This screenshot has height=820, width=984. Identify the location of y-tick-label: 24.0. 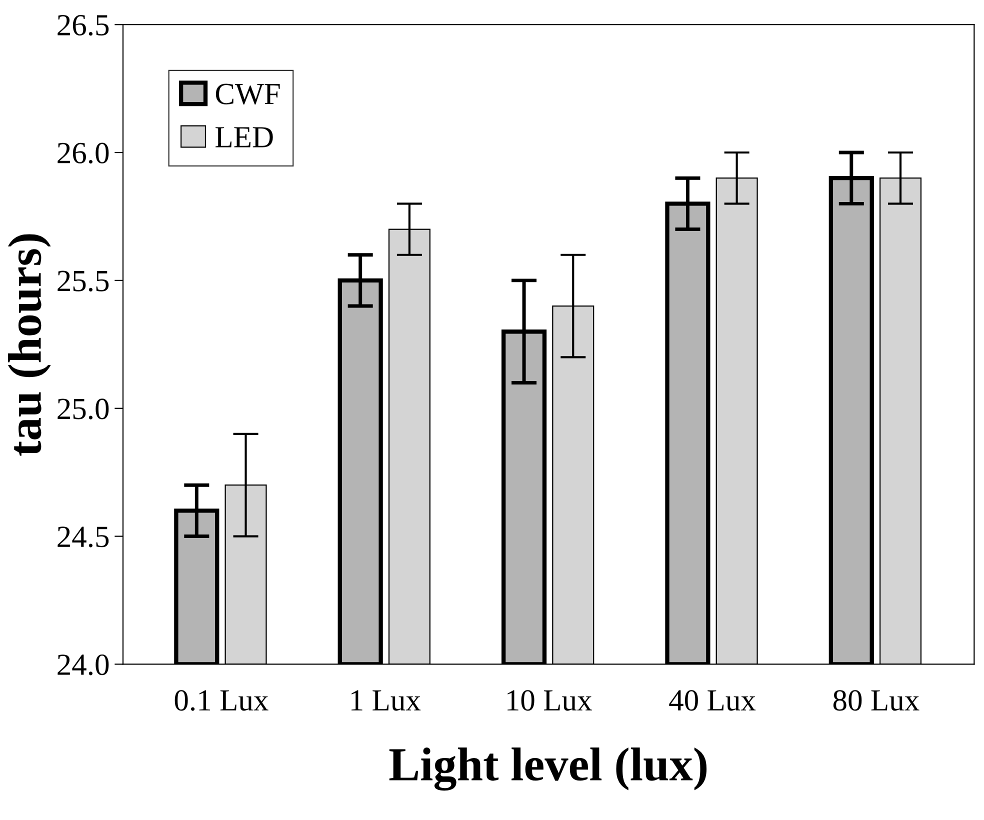
(83, 665).